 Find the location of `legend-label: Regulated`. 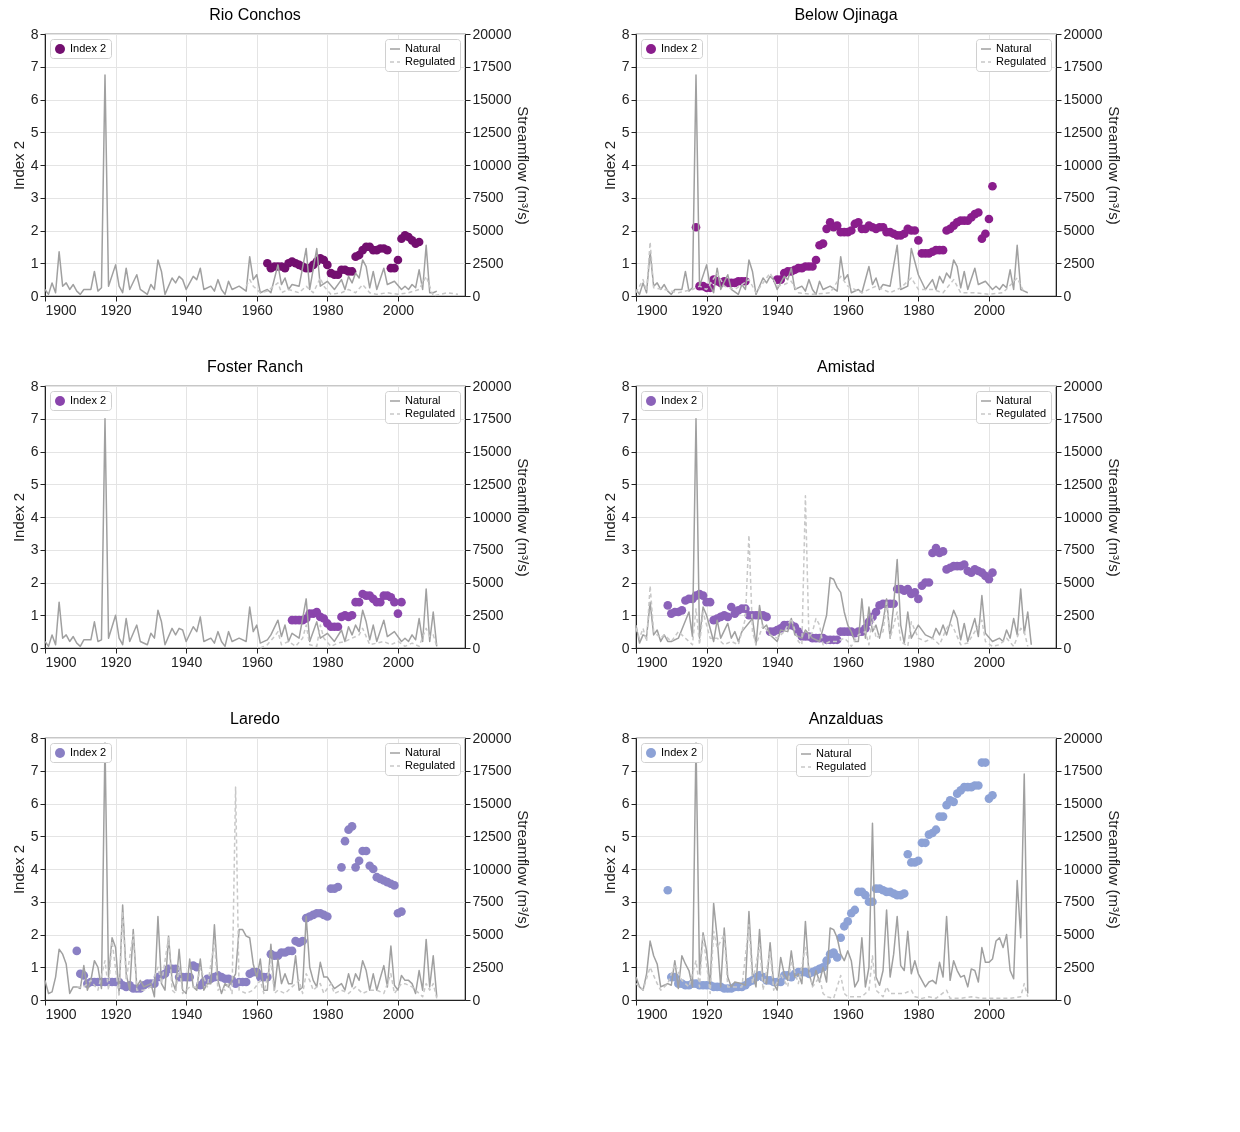

legend-label: Regulated is located at coordinates (1021, 61).